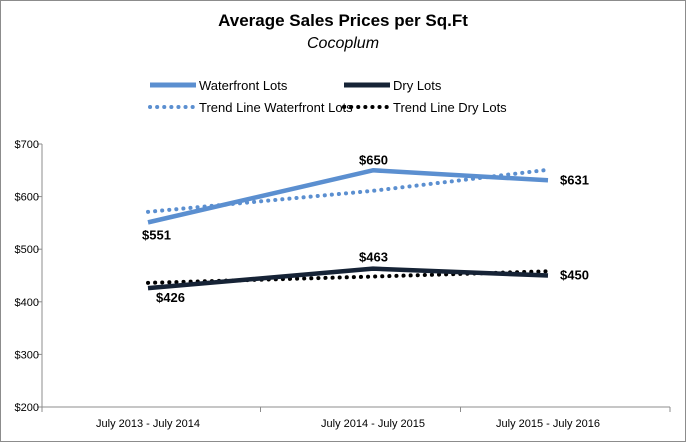  What do you see at coordinates (27, 408) in the screenshot?
I see `y-tick-label: $200` at bounding box center [27, 408].